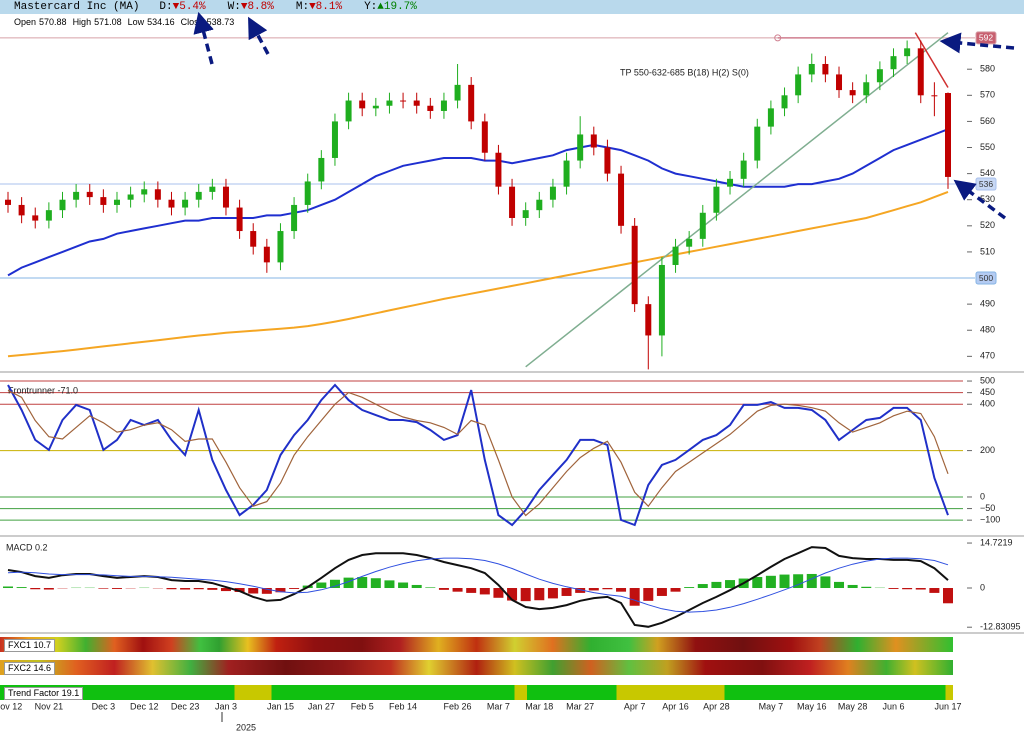  Describe the element at coordinates (987, 199) in the screenshot. I see `y-tick-label: 530` at that location.